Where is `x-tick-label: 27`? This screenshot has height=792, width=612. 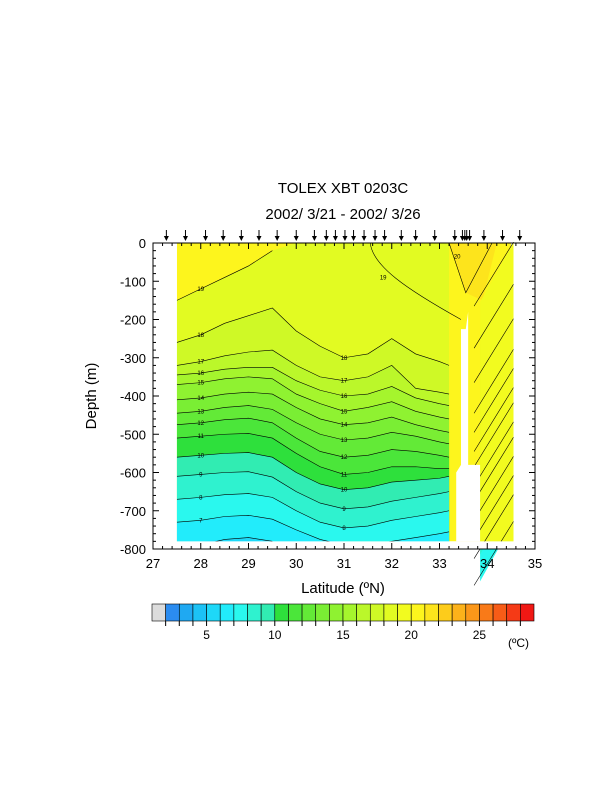
x-tick-label: 27 is located at coordinates (153, 563).